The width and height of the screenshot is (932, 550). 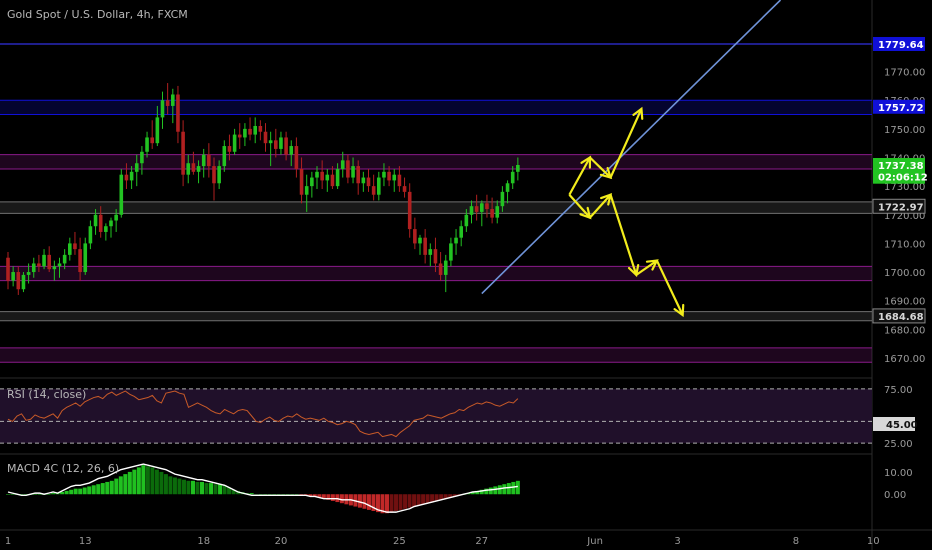 What do you see at coordinates (904, 130) in the screenshot?
I see `price-tick-label: 1750.00` at bounding box center [904, 130].